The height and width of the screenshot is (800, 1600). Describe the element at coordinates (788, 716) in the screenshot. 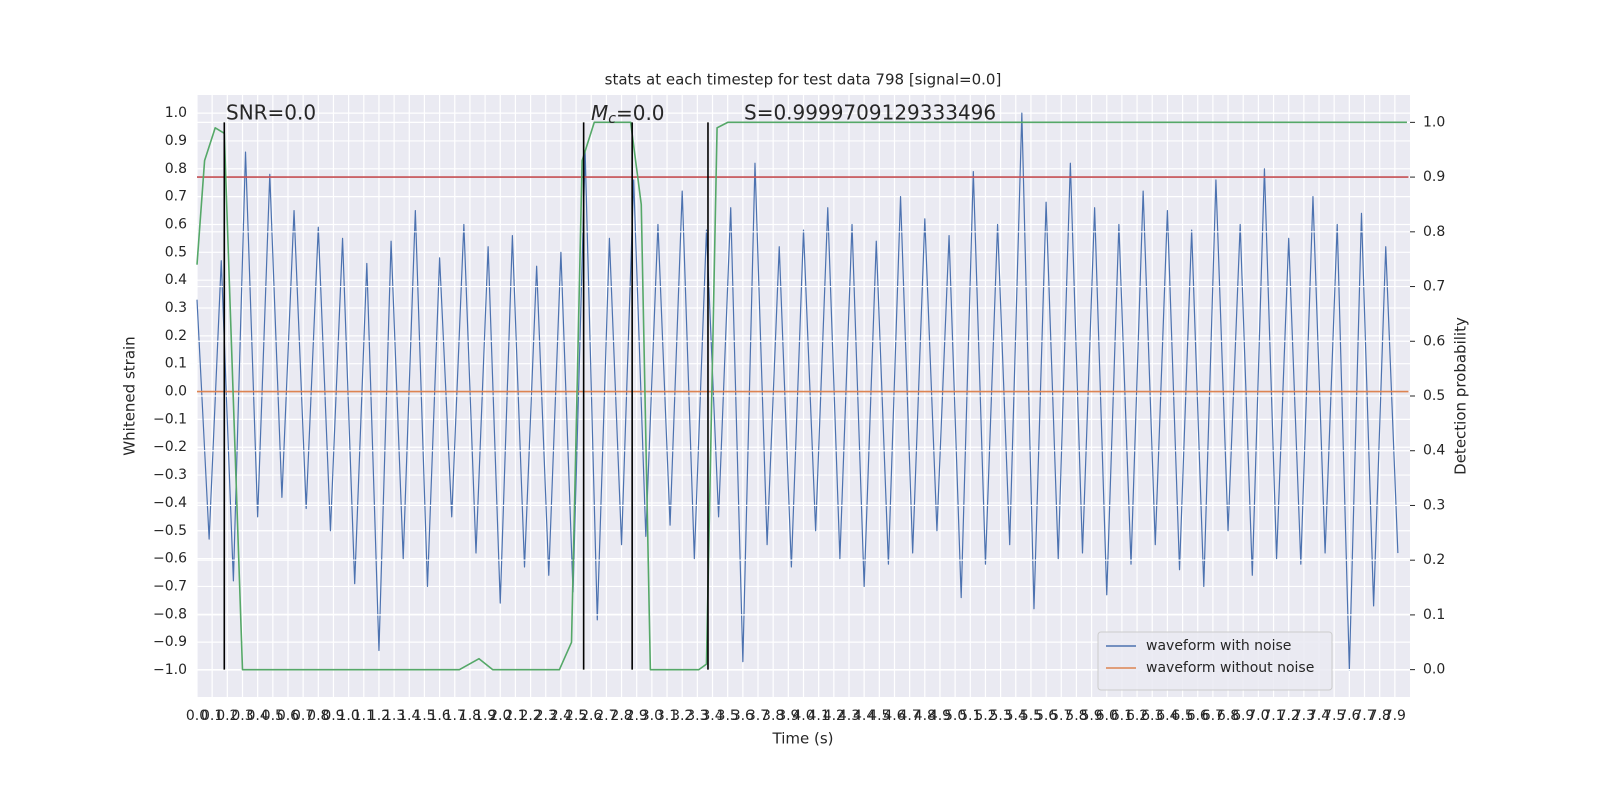

I see `x-tick-label: 3.9` at that location.